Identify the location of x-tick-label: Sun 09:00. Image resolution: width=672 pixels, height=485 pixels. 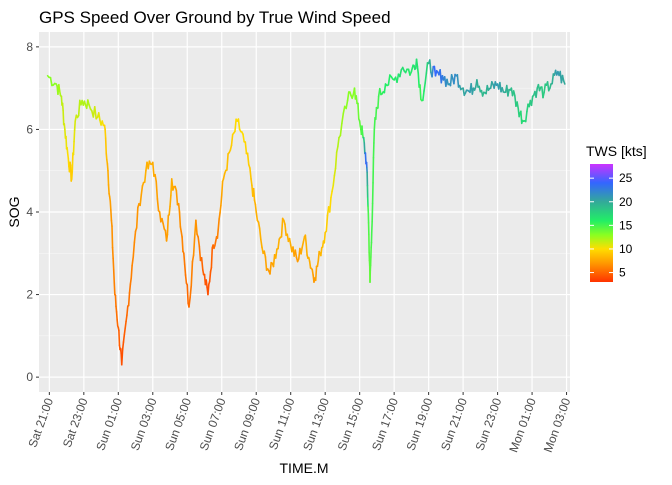
(247, 424).